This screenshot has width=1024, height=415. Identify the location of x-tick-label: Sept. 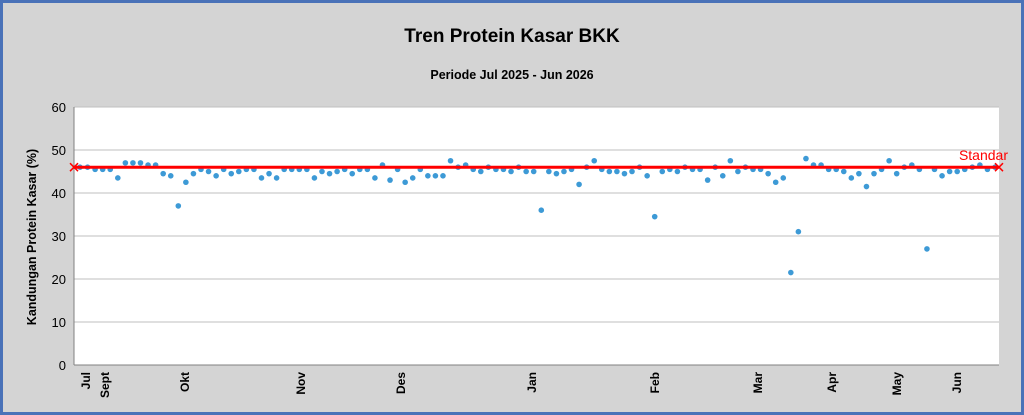
(105, 385).